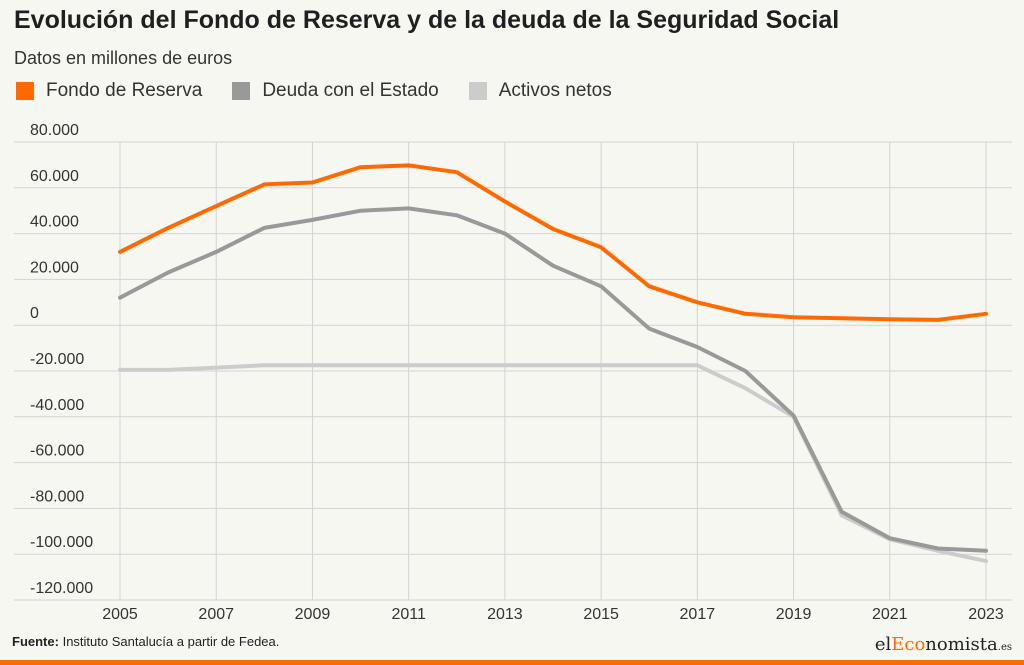 This screenshot has width=1024, height=665. Describe the element at coordinates (512, 662) in the screenshot. I see `bottom-accent-bar` at that location.